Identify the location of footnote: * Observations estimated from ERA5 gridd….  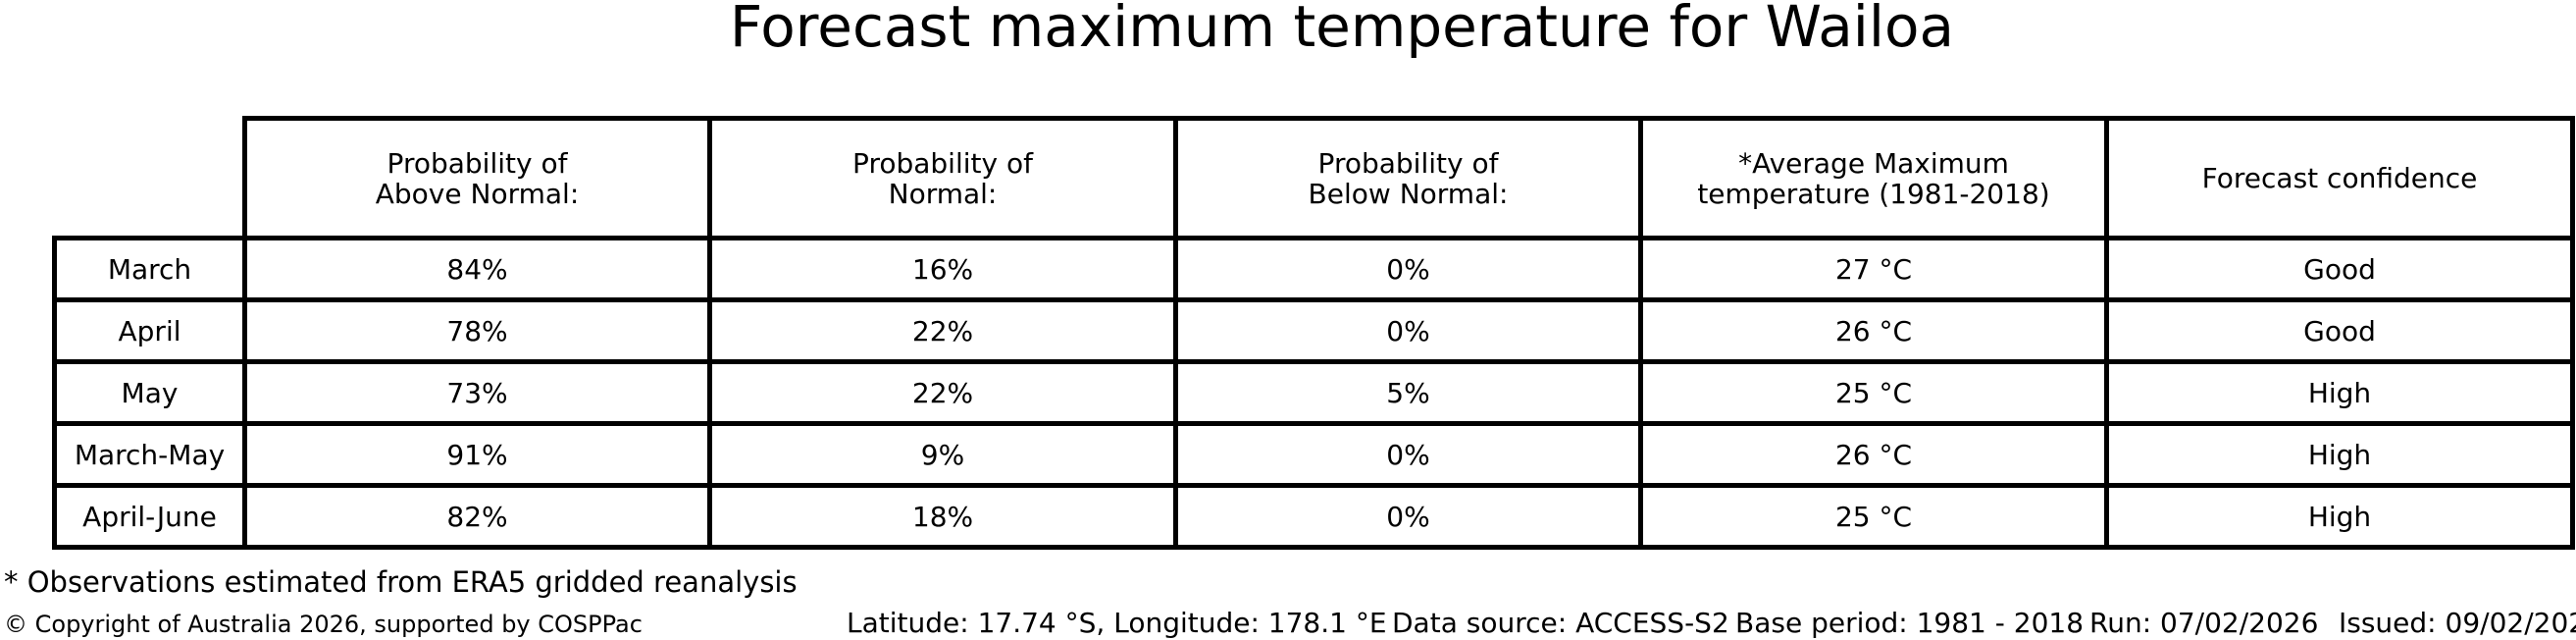
(401, 582).